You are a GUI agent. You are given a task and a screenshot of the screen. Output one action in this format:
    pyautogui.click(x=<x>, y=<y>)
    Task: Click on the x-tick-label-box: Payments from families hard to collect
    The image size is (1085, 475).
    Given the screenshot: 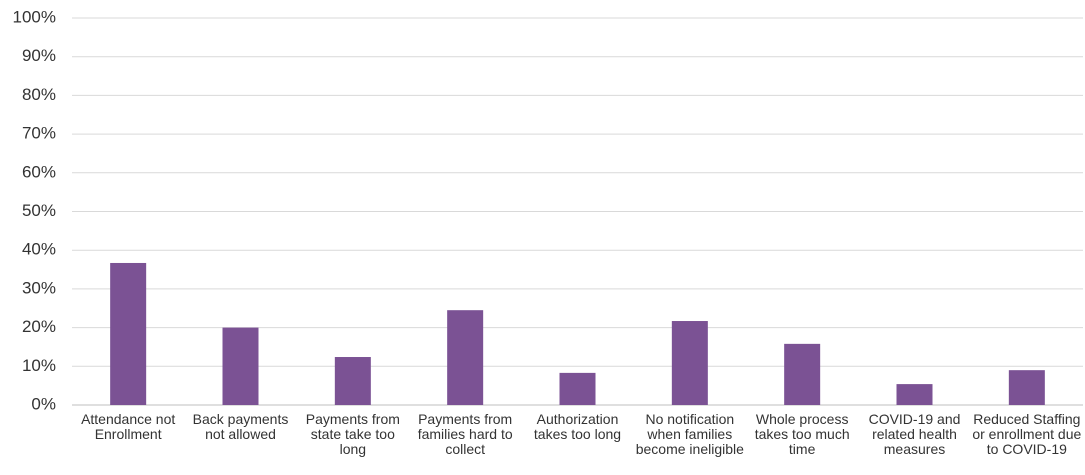 What is the action you would take?
    pyautogui.click(x=465, y=434)
    